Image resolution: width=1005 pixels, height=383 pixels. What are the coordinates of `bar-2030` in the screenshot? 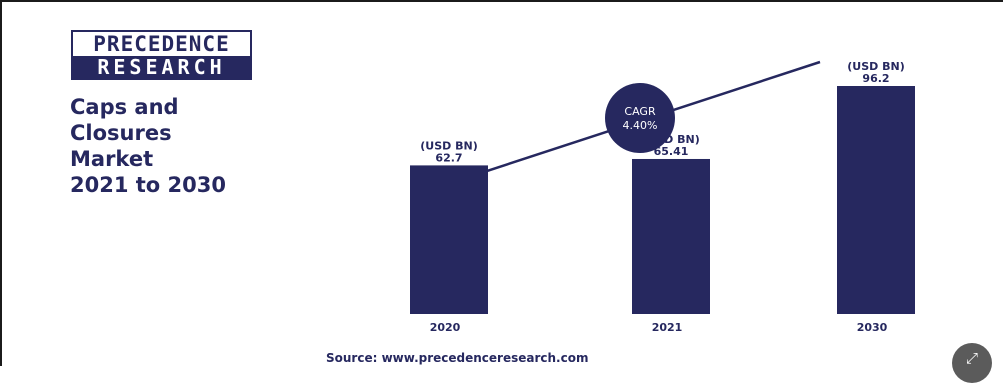 It's located at (876, 200).